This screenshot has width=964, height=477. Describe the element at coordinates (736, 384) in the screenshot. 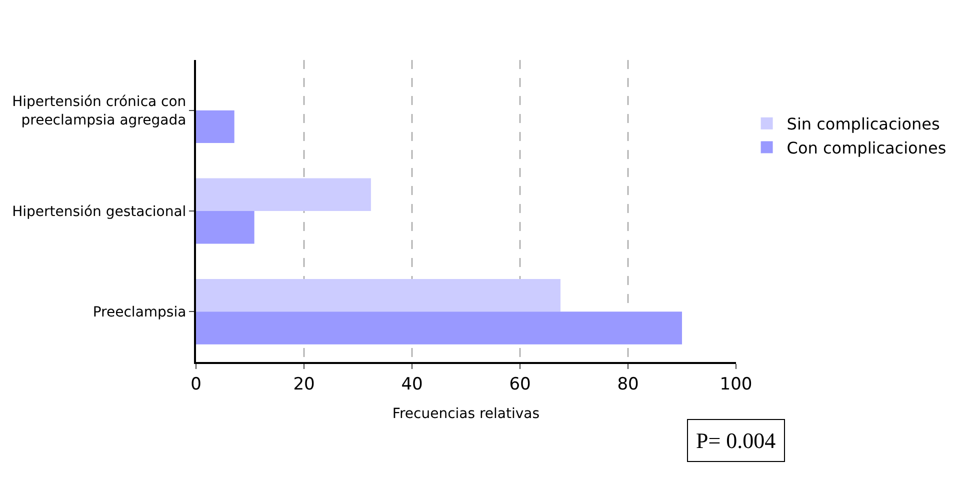

I see `x-tick-label: 100` at that location.